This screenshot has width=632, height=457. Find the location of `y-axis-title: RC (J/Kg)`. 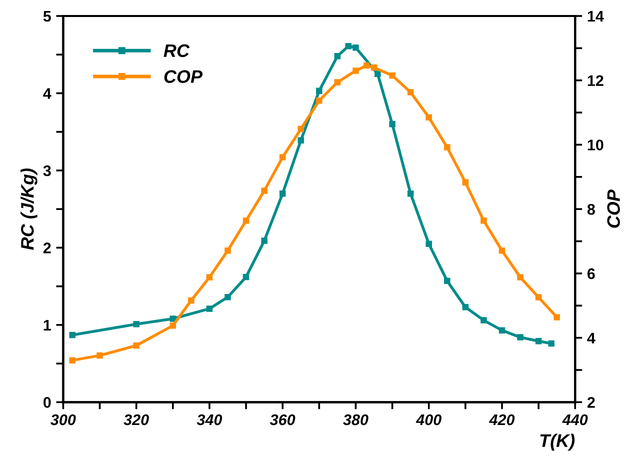

y-axis-title: RC (J/Kg) is located at coordinates (29, 209).